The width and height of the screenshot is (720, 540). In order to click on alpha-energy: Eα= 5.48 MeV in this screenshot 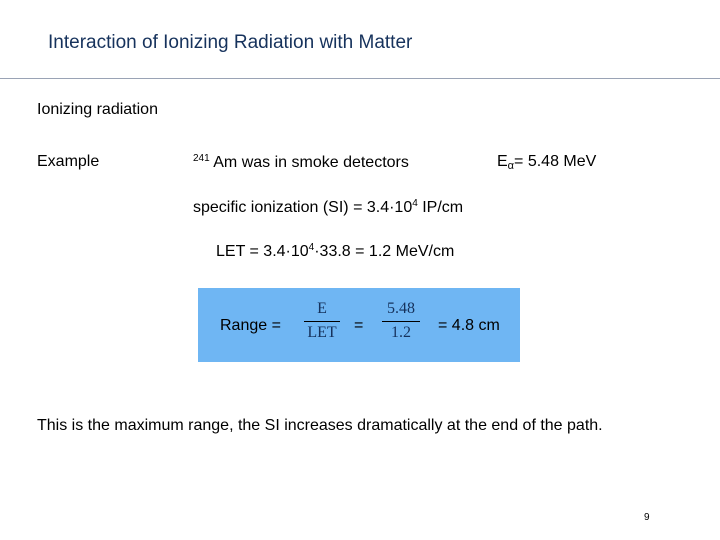, I will do `click(546, 162)`.